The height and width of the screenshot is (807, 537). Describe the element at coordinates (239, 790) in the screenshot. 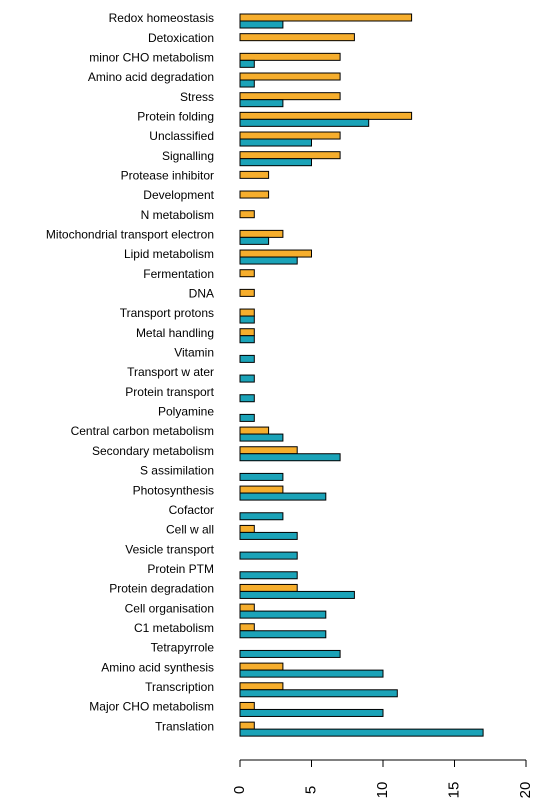

I see `x-tick-label: 0` at that location.